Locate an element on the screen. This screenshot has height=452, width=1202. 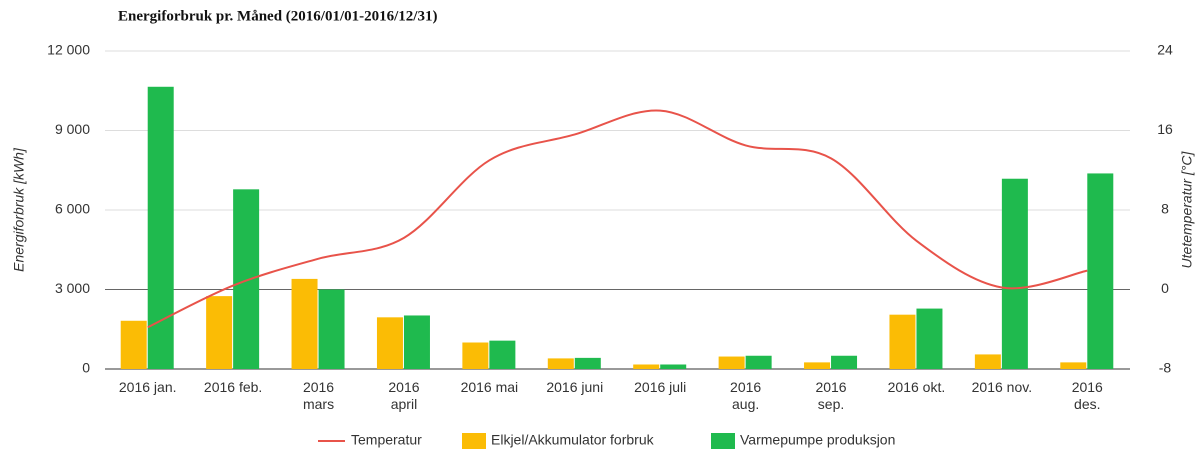
x-tick-label: 2016 juli is located at coordinates (660, 387).